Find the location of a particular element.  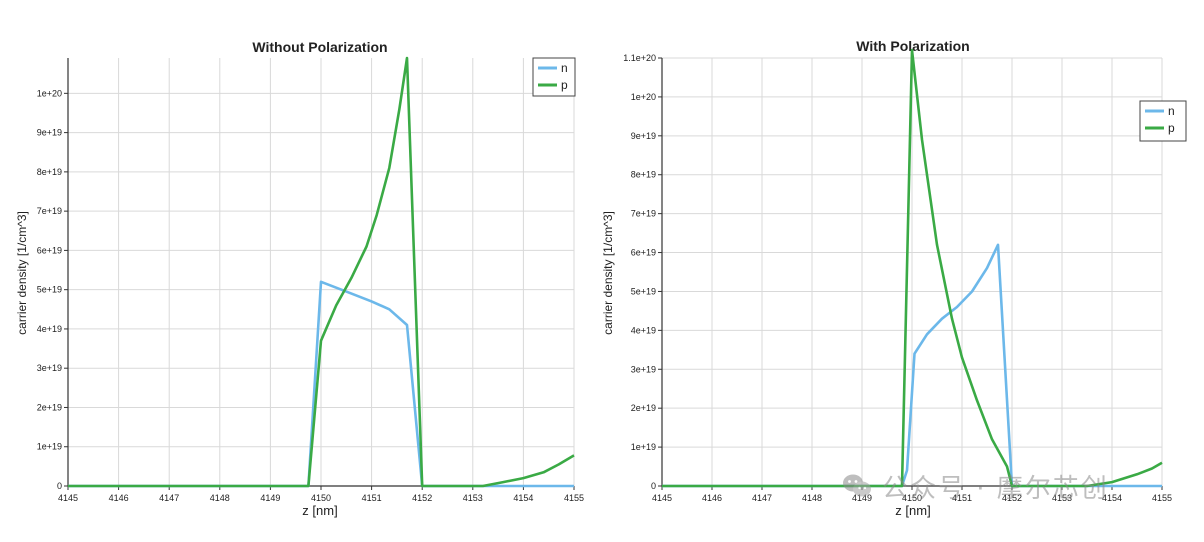

watermark: 公众号 · 摩尔芯创 is located at coordinates (1007, 486).